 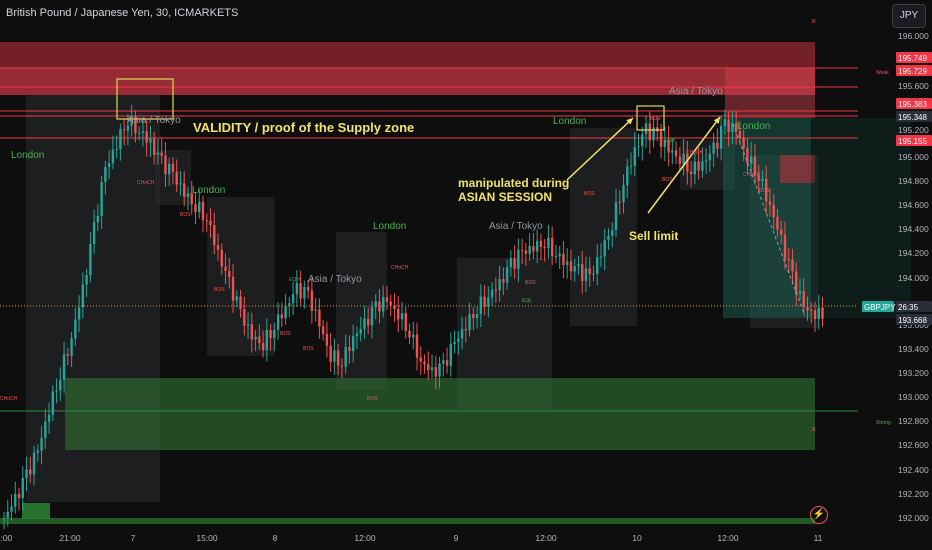 What do you see at coordinates (146, 183) in the screenshot?
I see `structure-marker: CHoCH` at bounding box center [146, 183].